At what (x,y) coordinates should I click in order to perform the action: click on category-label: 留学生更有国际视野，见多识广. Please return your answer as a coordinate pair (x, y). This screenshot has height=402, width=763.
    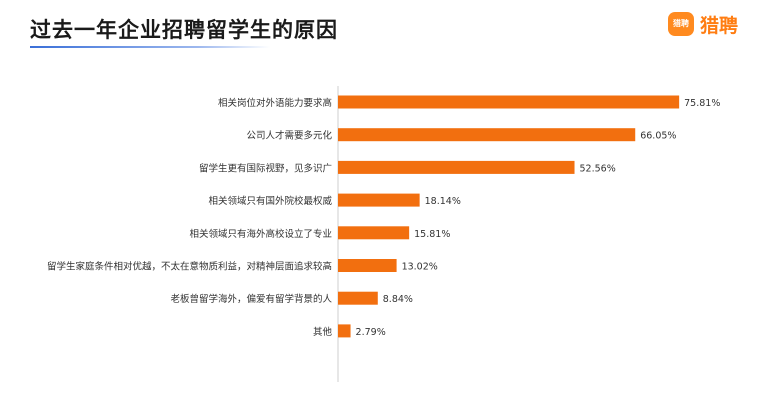
    Looking at the image, I should click on (265, 168).